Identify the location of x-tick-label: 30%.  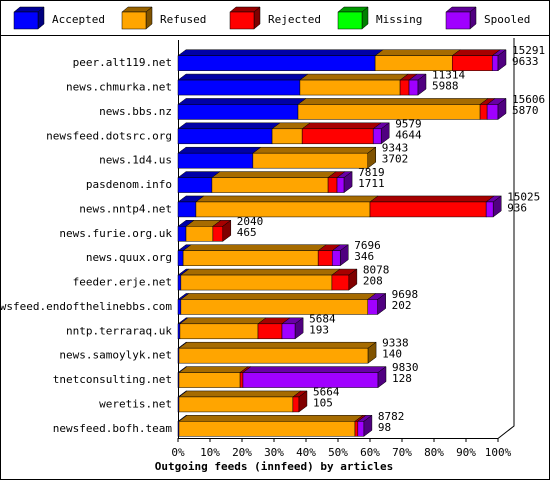
(274, 452).